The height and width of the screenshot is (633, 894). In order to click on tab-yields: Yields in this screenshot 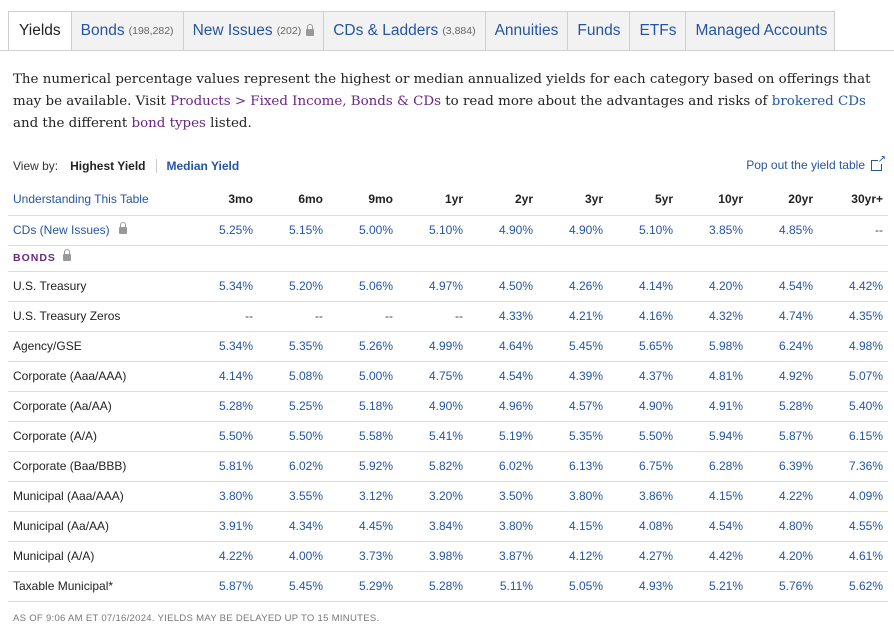, I will do `click(40, 31)`.